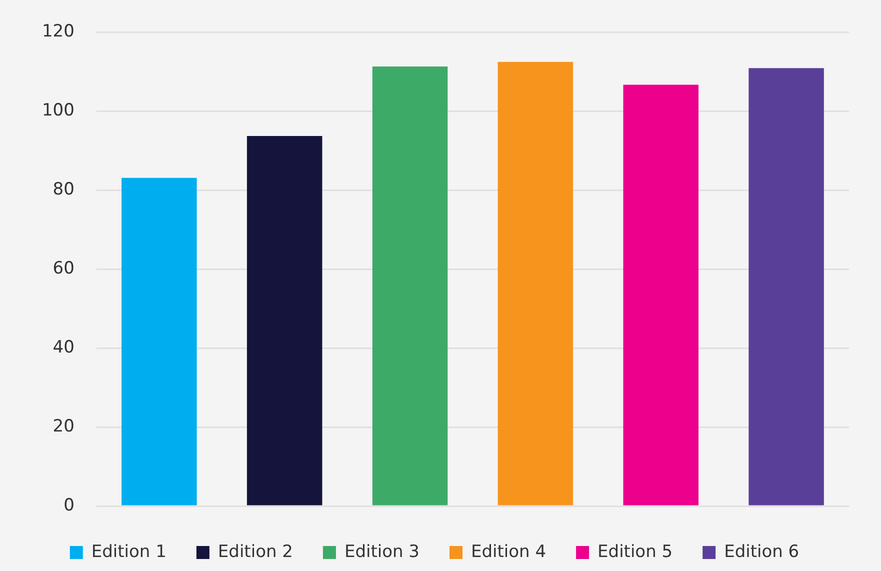 The width and height of the screenshot is (881, 571). Describe the element at coordinates (63, 426) in the screenshot. I see `y-tick-label: 20` at that location.